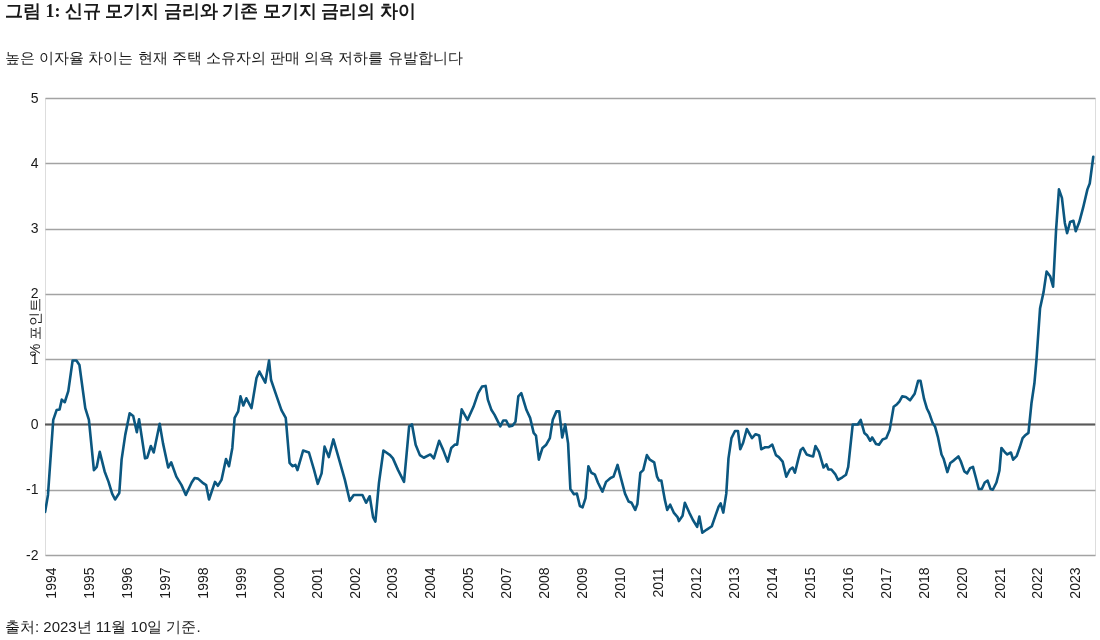 The height and width of the screenshot is (640, 1100). I want to click on x-tick-label: 2018, so click(923, 583).